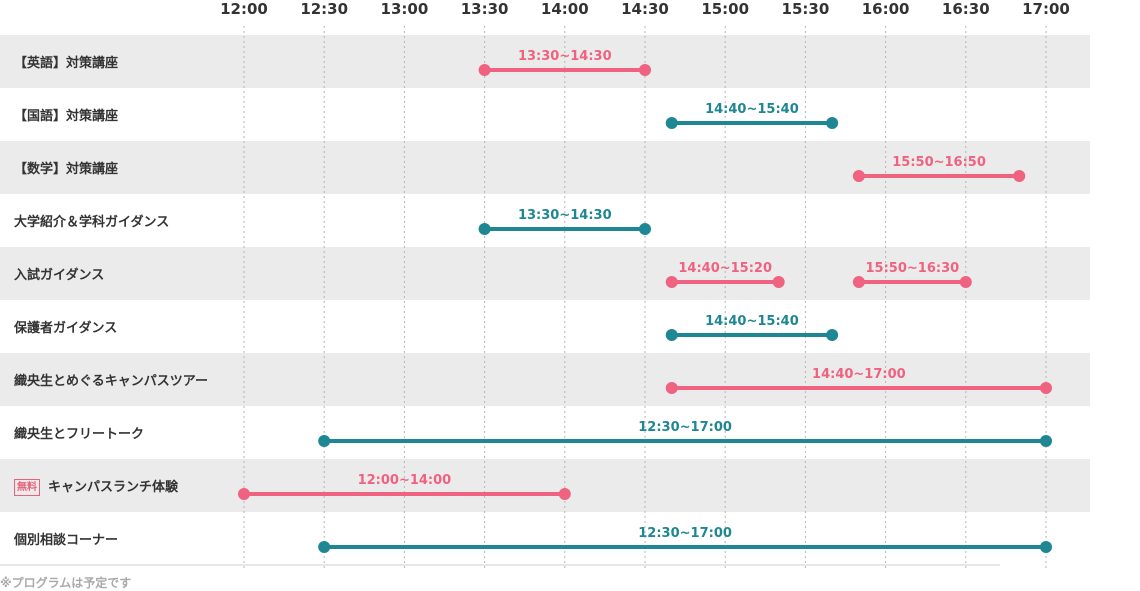 The height and width of the screenshot is (591, 1140). What do you see at coordinates (885, 9) in the screenshot?
I see `x-tick-label: 16:00` at bounding box center [885, 9].